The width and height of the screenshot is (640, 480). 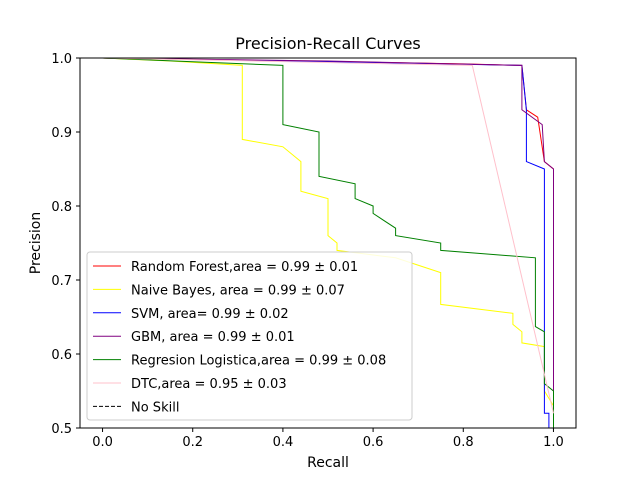 What do you see at coordinates (155, 407) in the screenshot?
I see `legend-label-6: No Skill` at bounding box center [155, 407].